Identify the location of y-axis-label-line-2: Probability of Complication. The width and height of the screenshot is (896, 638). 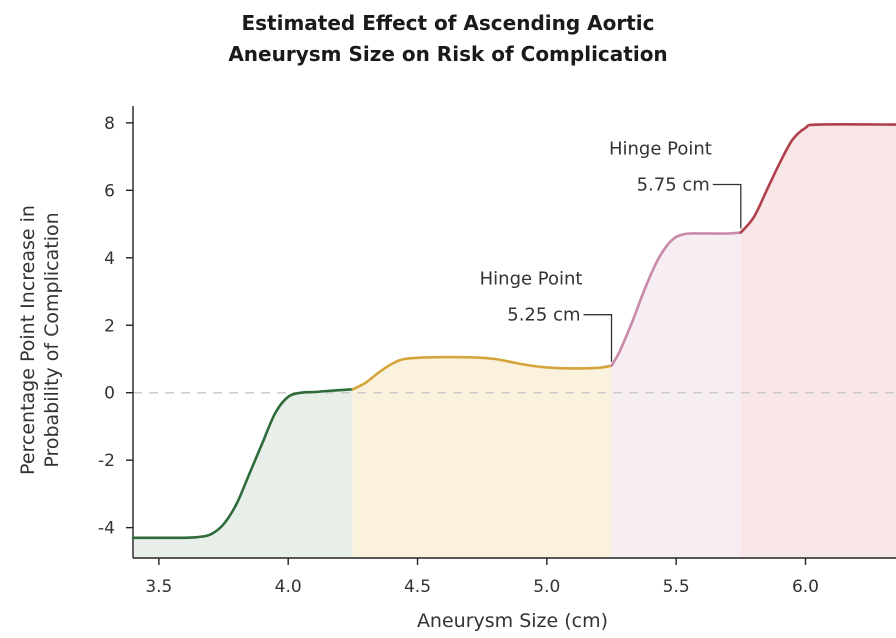
(52, 339).